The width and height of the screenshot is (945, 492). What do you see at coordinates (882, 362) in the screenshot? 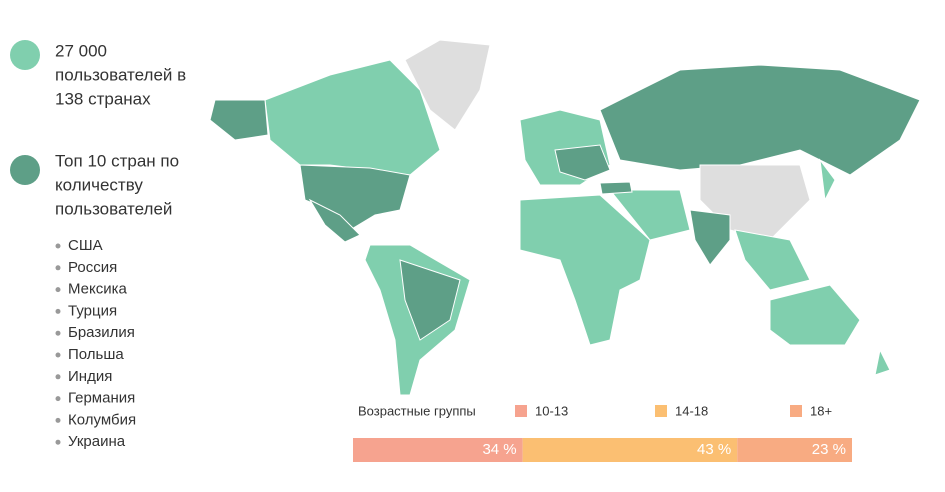
I see `new-zealand` at bounding box center [882, 362].